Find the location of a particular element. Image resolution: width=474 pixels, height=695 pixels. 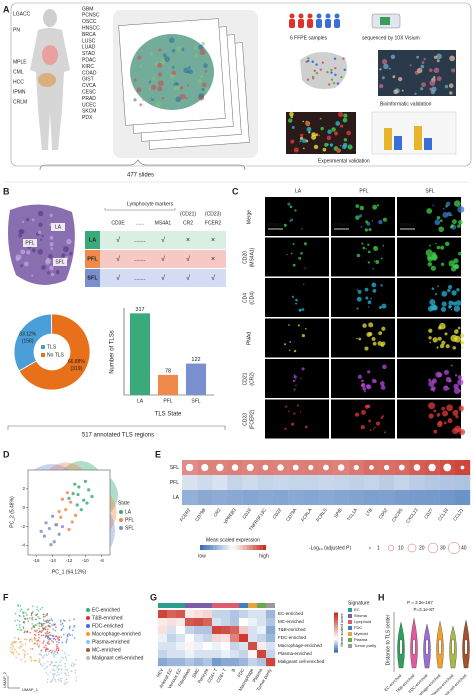

he-texture is located at coordinates (451, 93).